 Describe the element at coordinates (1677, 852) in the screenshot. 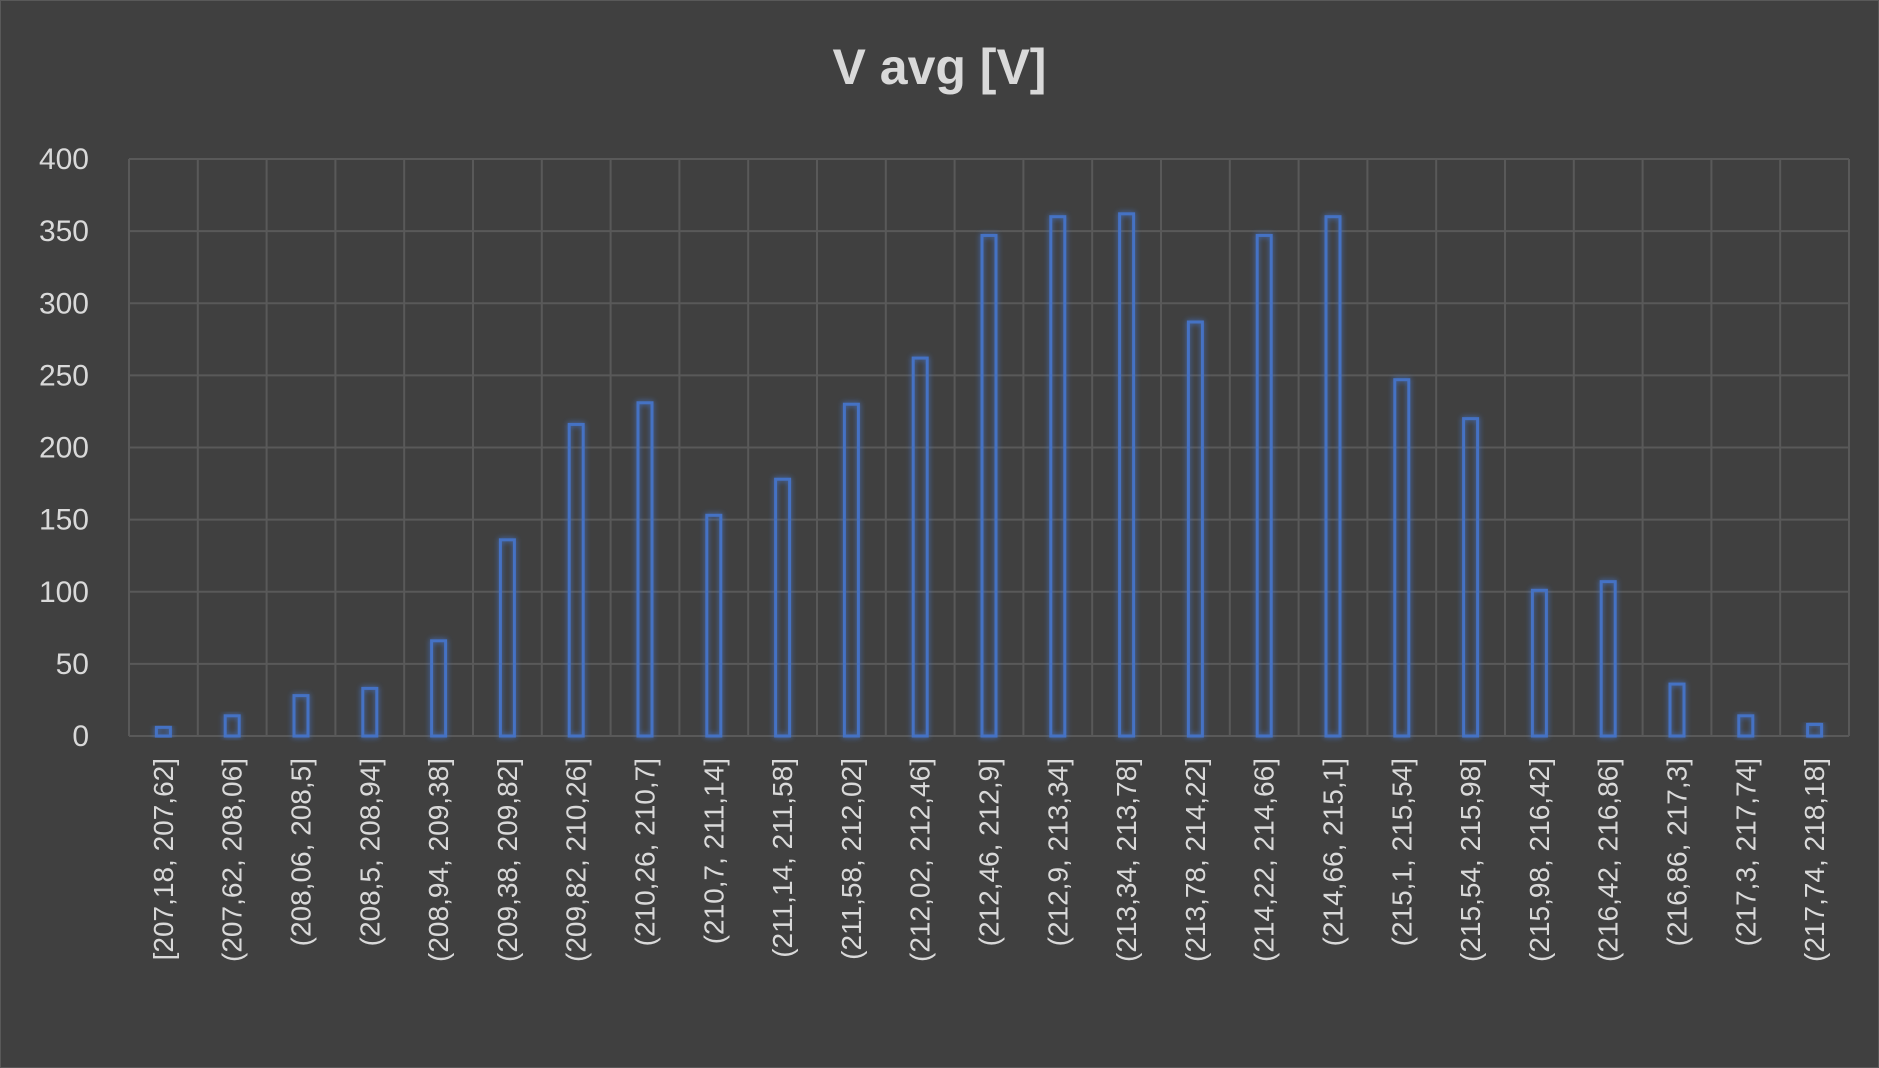

I see `x-tick-label: (216,86, 217,3]` at that location.